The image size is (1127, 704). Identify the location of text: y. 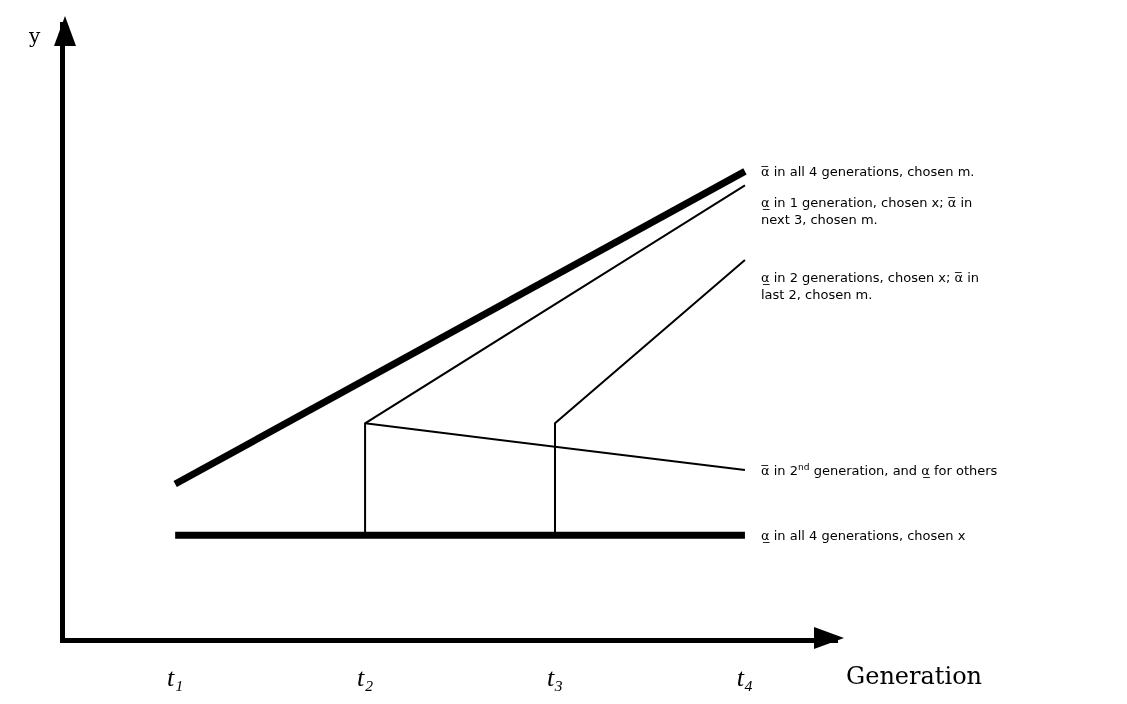
(34, 36).